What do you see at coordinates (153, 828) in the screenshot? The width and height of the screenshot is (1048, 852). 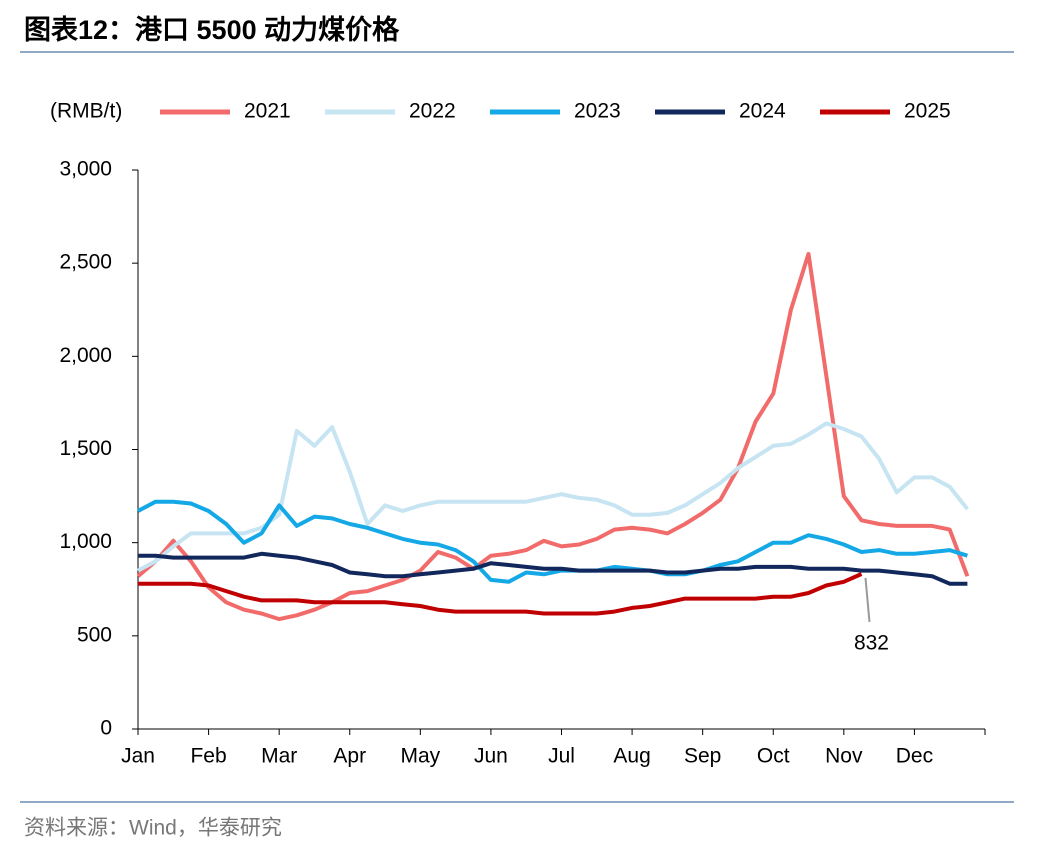 I see `source: 资料来源：Wind，华泰研究` at bounding box center [153, 828].